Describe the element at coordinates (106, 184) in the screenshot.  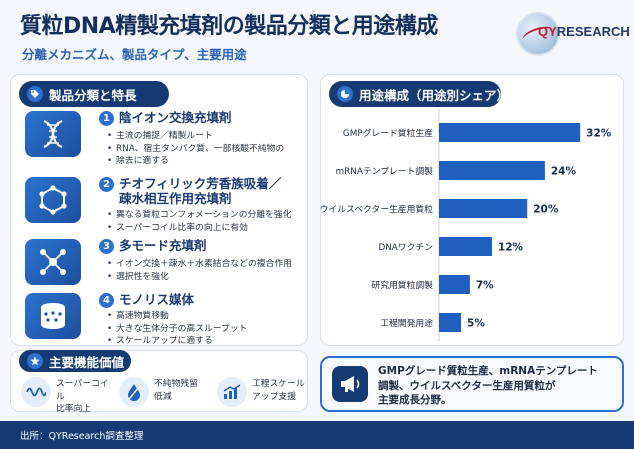
I see `item-number: 2` at that location.